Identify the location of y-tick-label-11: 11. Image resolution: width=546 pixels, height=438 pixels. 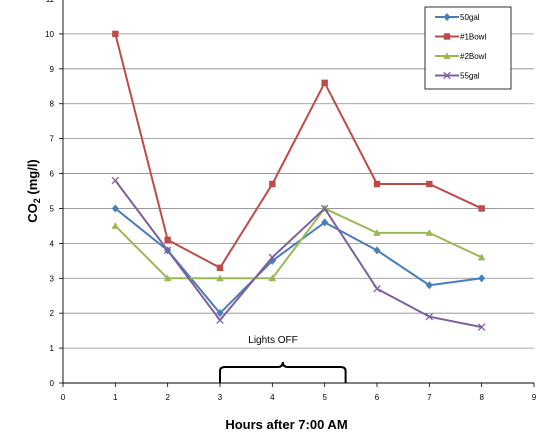
(50, 2).